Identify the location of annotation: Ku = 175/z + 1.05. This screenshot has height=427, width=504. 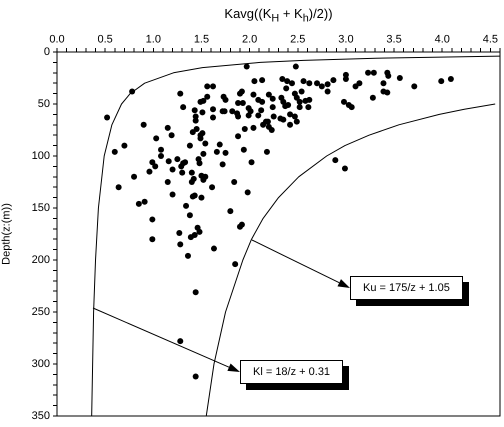
(406, 288).